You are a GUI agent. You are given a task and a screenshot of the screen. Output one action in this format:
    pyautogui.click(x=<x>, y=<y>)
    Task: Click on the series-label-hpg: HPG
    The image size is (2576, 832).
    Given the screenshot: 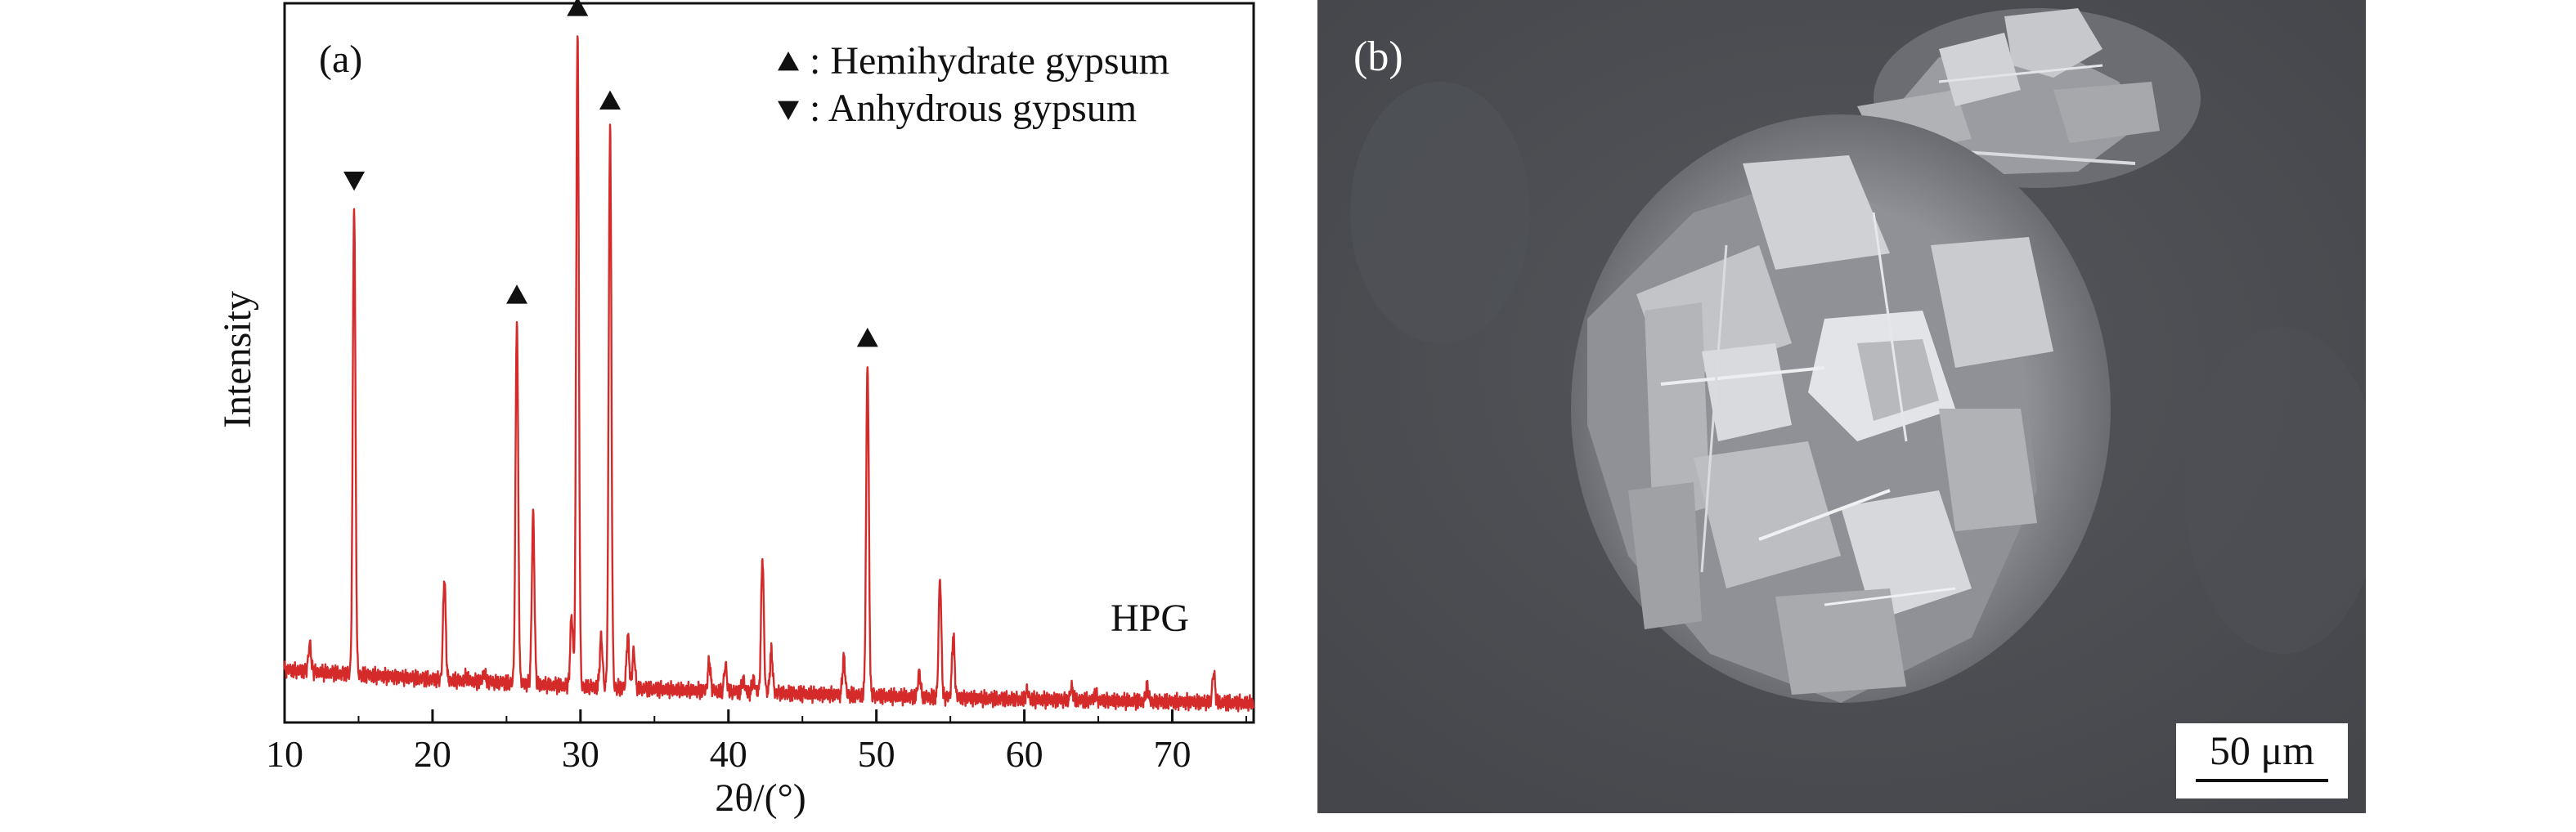 What is the action you would take?
    pyautogui.click(x=1150, y=618)
    